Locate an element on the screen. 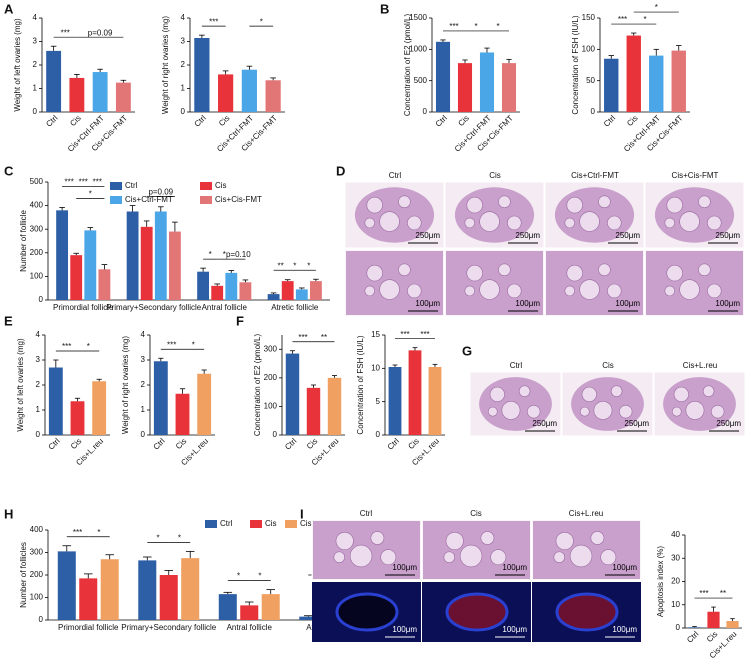  image-caption: Cis is located at coordinates (495, 175).